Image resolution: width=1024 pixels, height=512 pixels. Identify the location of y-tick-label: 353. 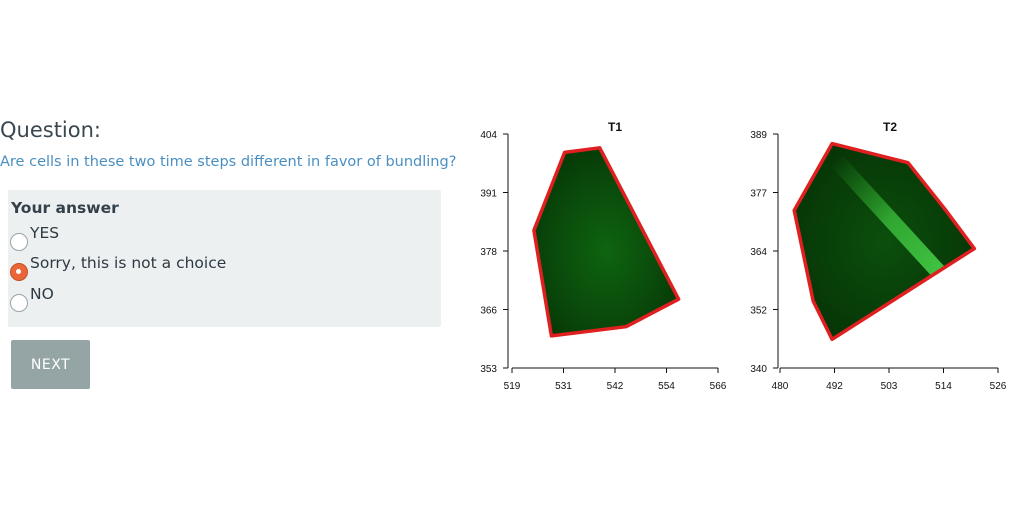
(488, 369).